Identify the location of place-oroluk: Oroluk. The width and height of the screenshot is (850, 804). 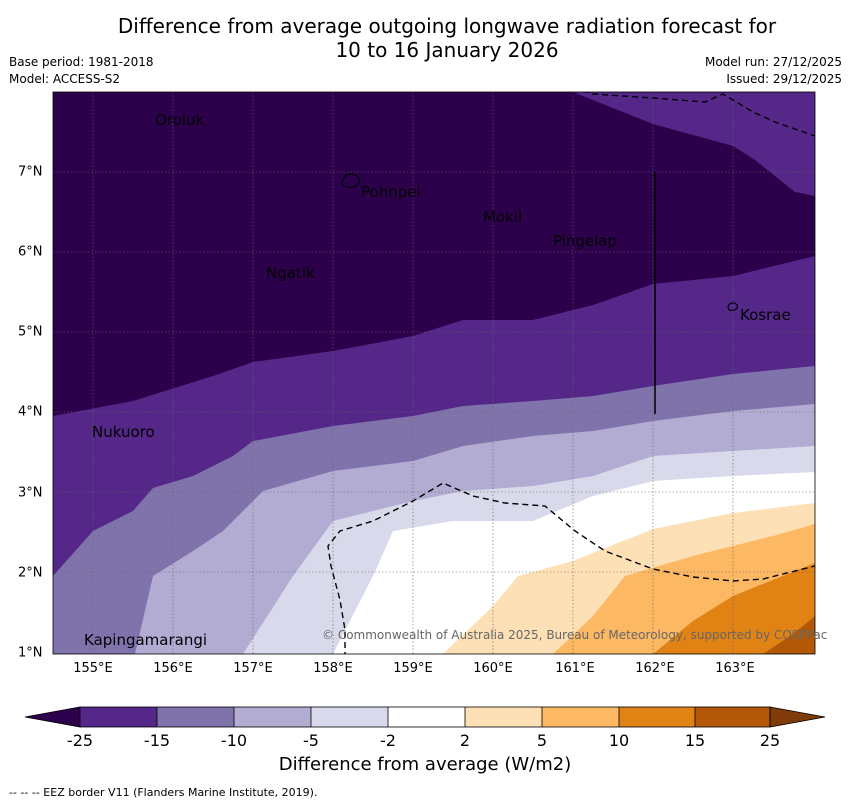
(180, 120).